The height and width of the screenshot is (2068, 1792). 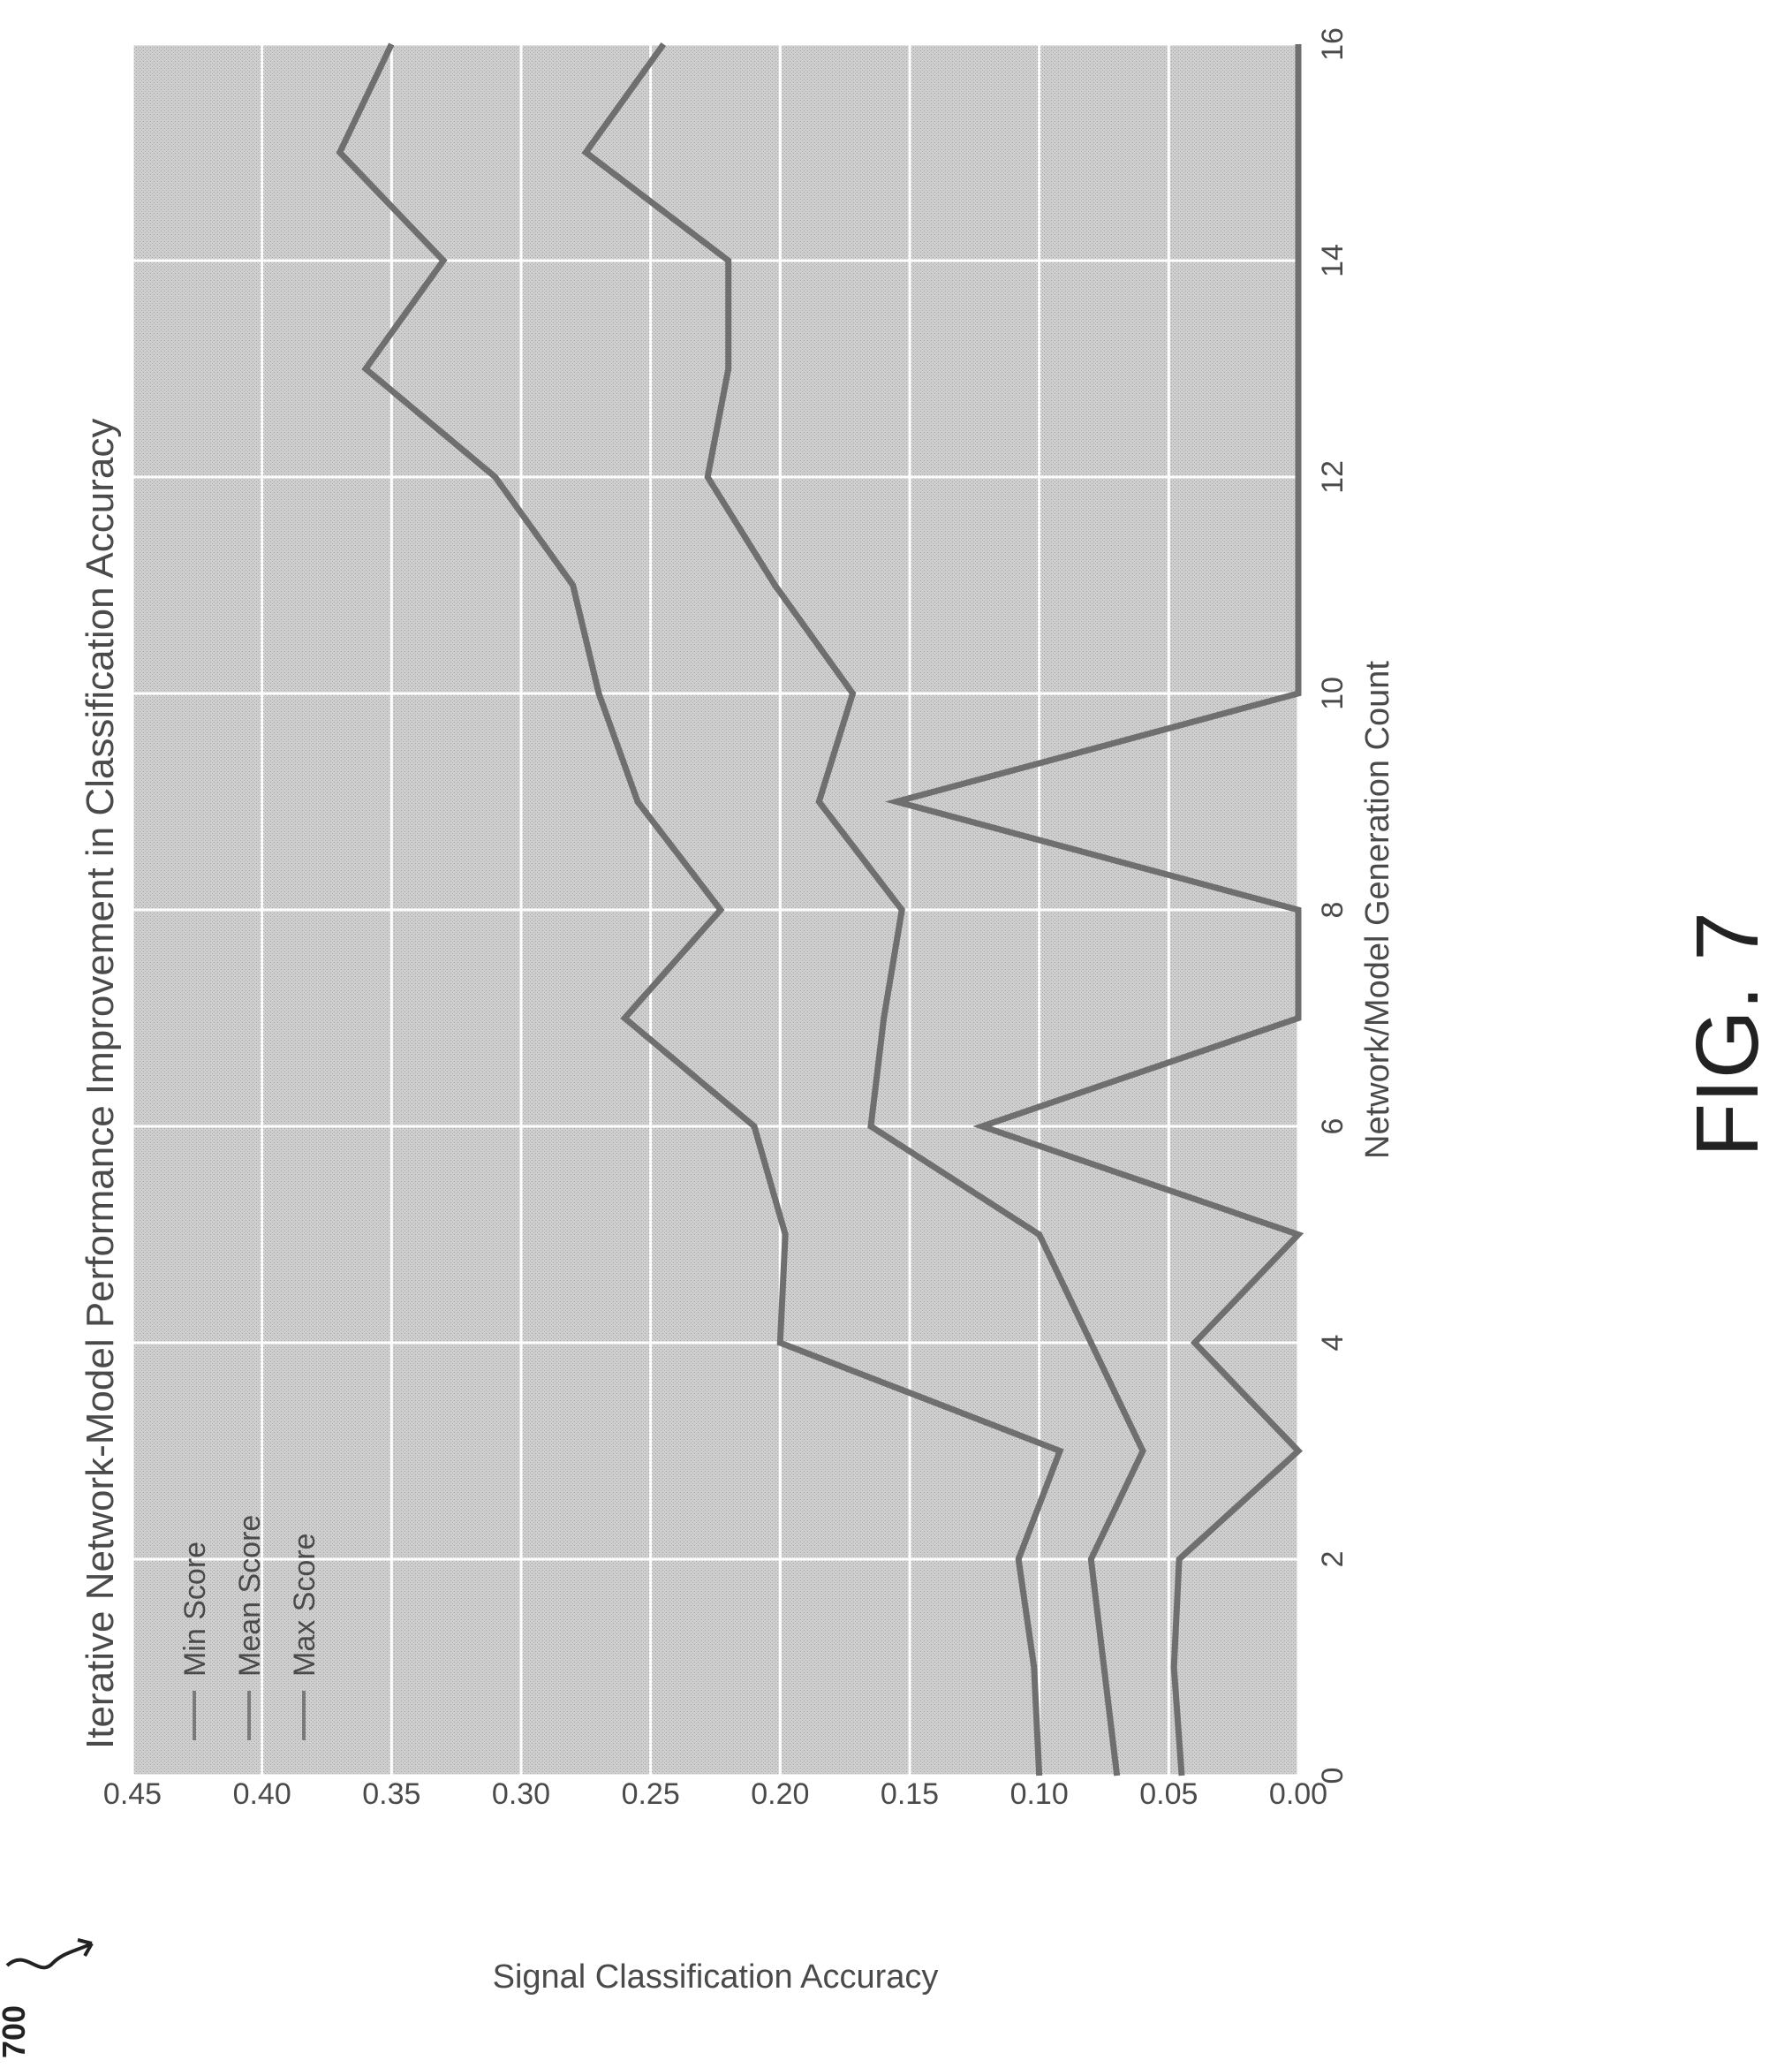 I want to click on legend-label-mean: Mean Score, so click(x=250, y=1596).